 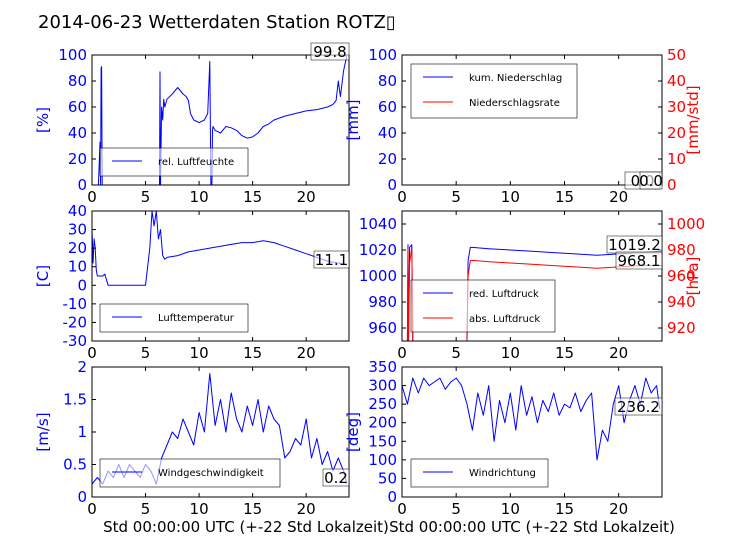 I want to click on value-annotation: 236.2, so click(x=638, y=407).